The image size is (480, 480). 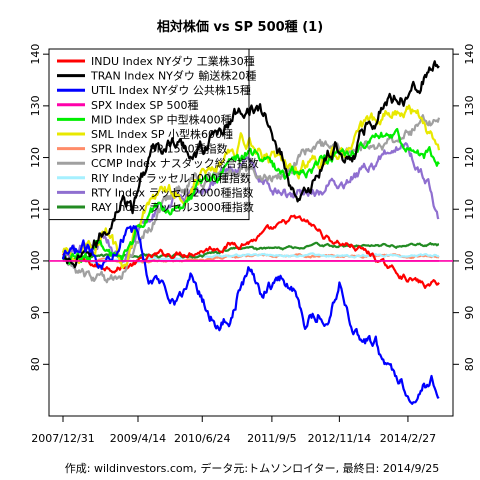 What do you see at coordinates (469, 209) in the screenshot?
I see `y-tick-label-right: 110` at bounding box center [469, 209].